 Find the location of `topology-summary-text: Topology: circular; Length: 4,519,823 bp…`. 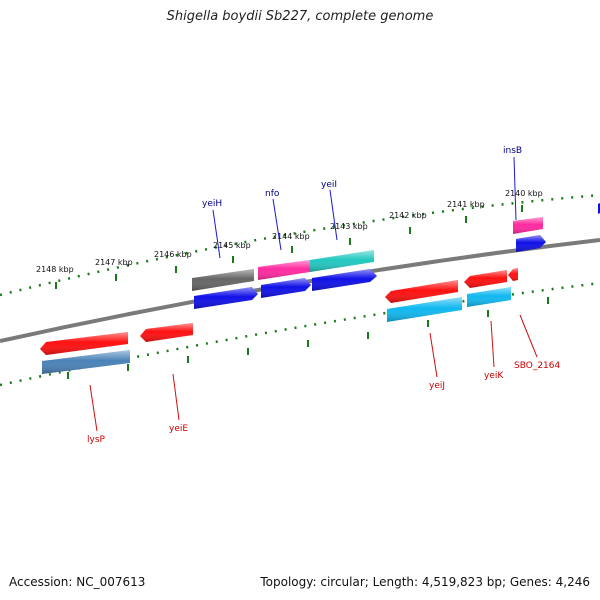

topology-summary-text: Topology: circular; Length: 4,519,823 bp… is located at coordinates (425, 582).